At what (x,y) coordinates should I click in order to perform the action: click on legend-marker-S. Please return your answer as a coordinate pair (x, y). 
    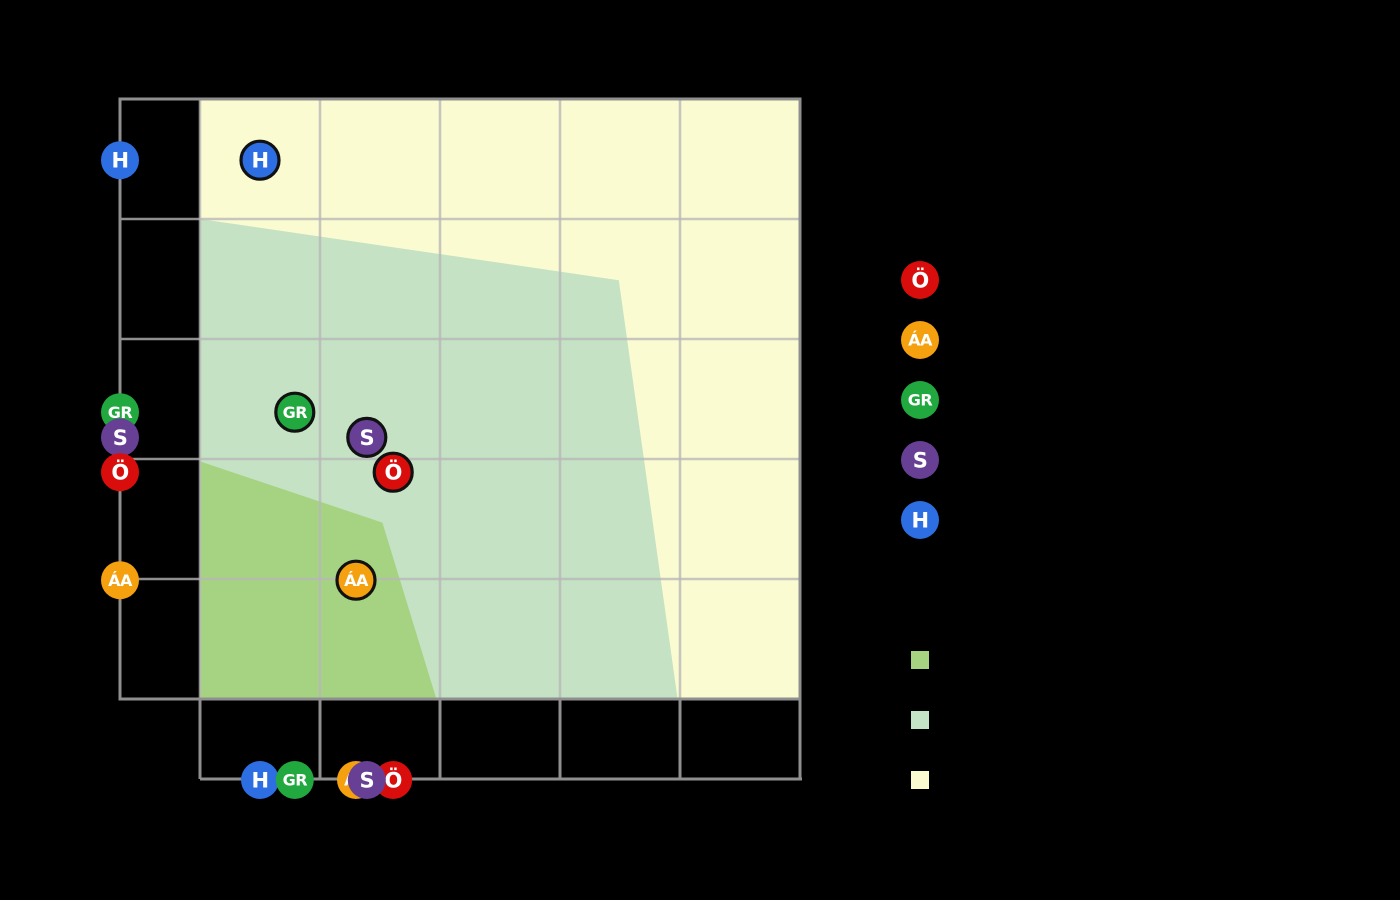
    Looking at the image, I should click on (920, 460).